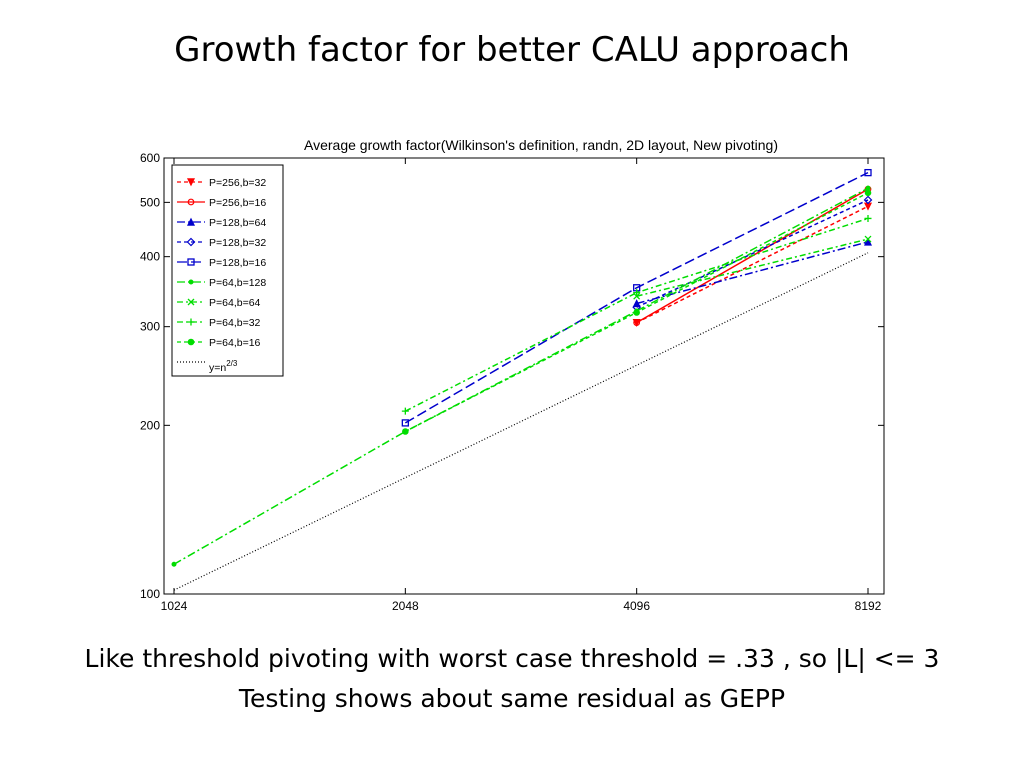 This screenshot has width=1024, height=768. What do you see at coordinates (636, 606) in the screenshot?
I see `x-tick-label: 4096` at bounding box center [636, 606].